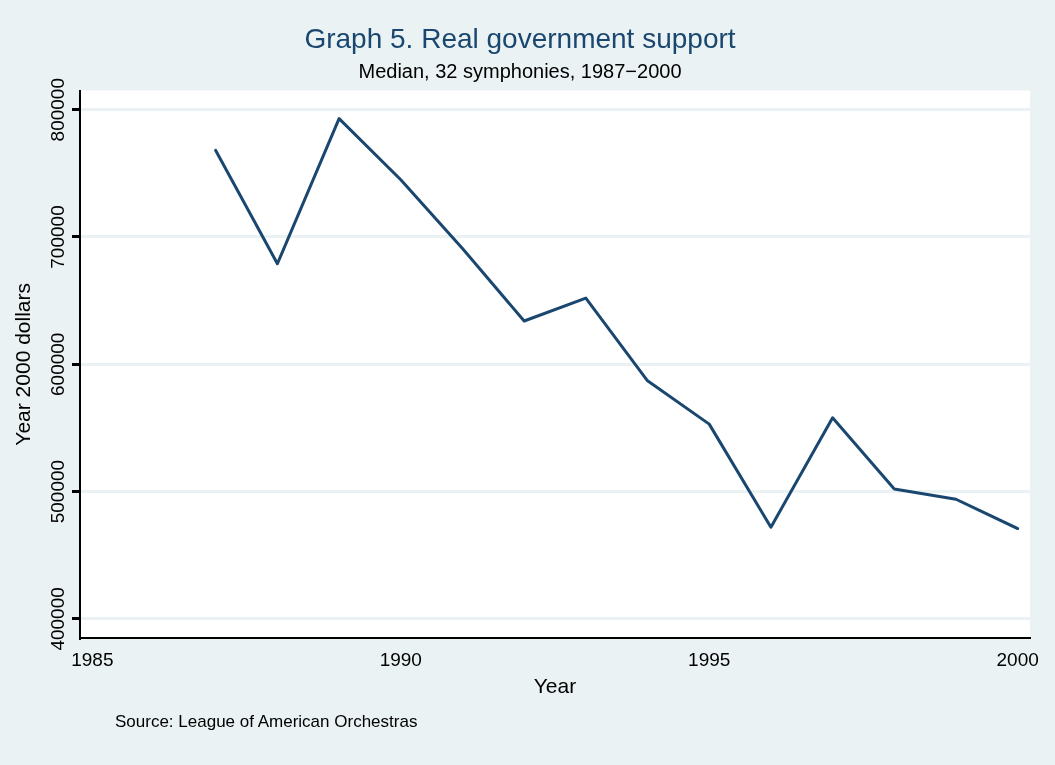  What do you see at coordinates (23, 364) in the screenshot?
I see `y-axis-title: Year 2000 dollars` at bounding box center [23, 364].